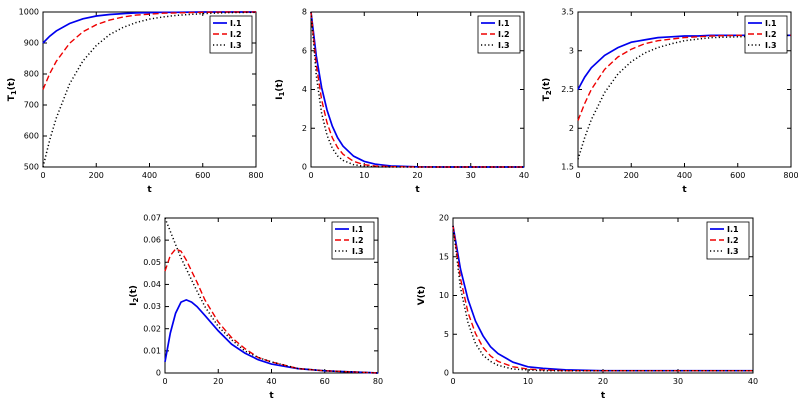 The image size is (803, 408). I want to click on svg-text: 500, so click(31, 167).